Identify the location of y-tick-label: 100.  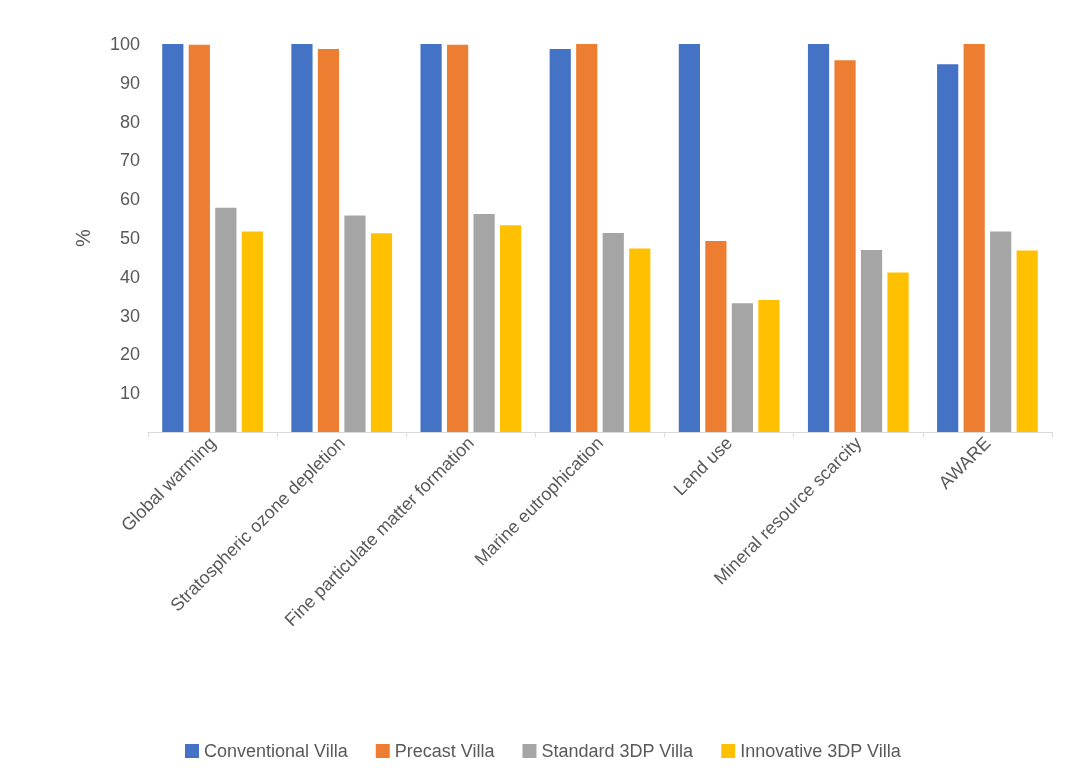
(124, 44).